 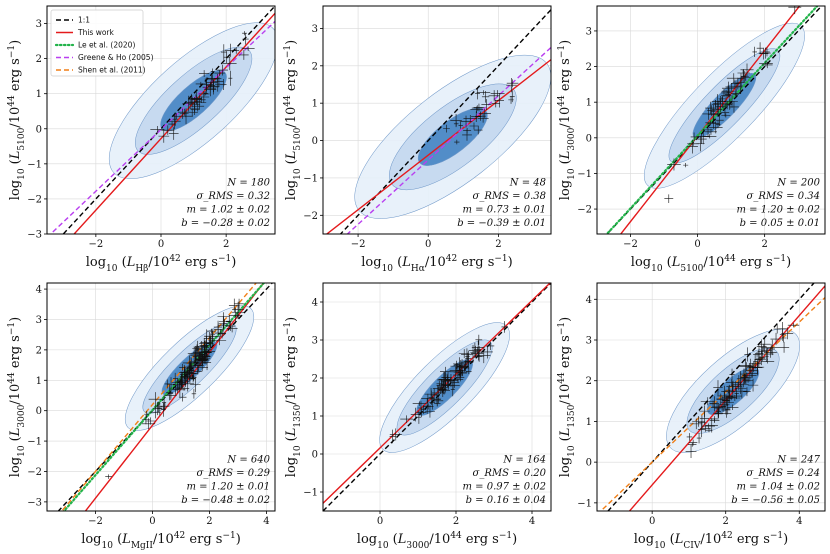 What do you see at coordinates (779, 487) in the screenshot?
I see `stat-line: m = 1.04 ± 0.02` at bounding box center [779, 487].